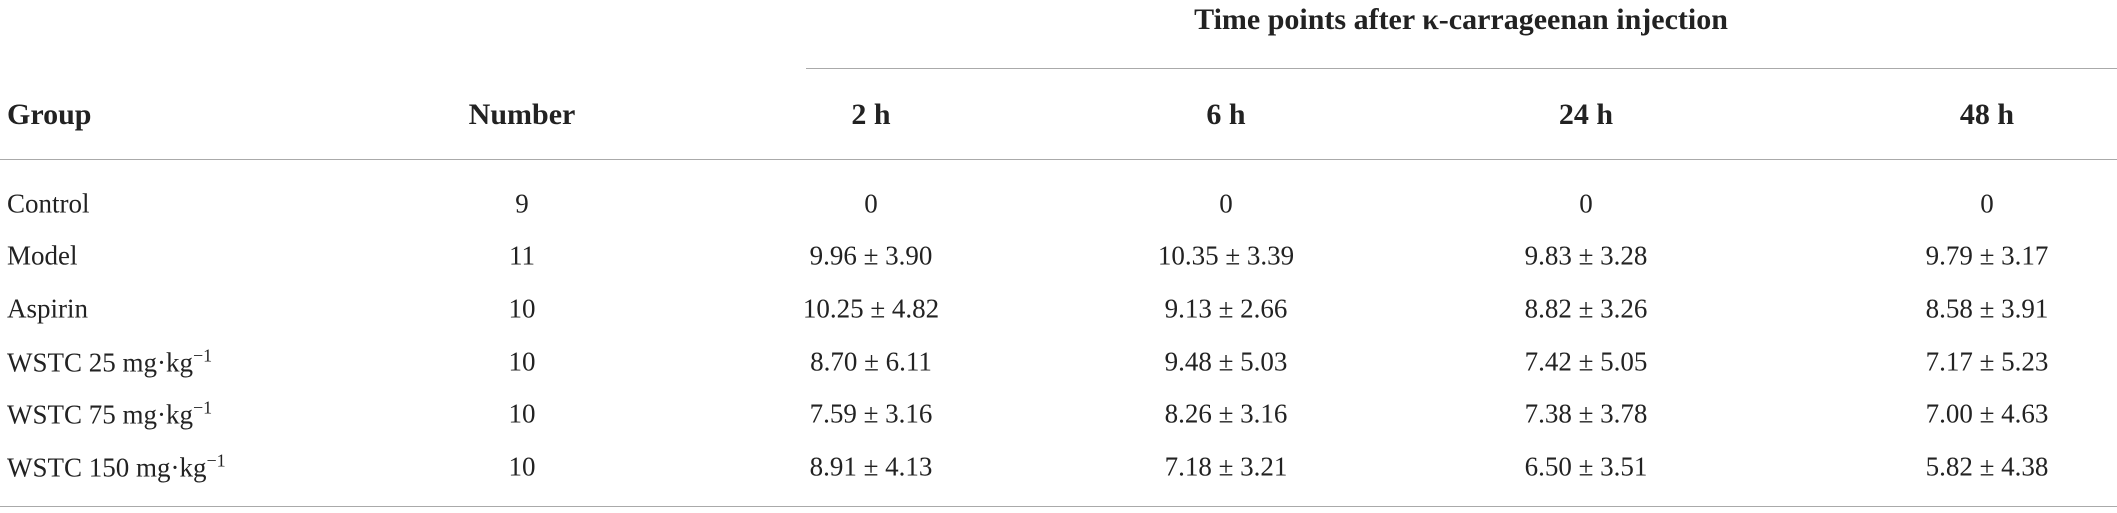  I want to click on value-cell: 6.50 ± 3.51, so click(1586, 466).